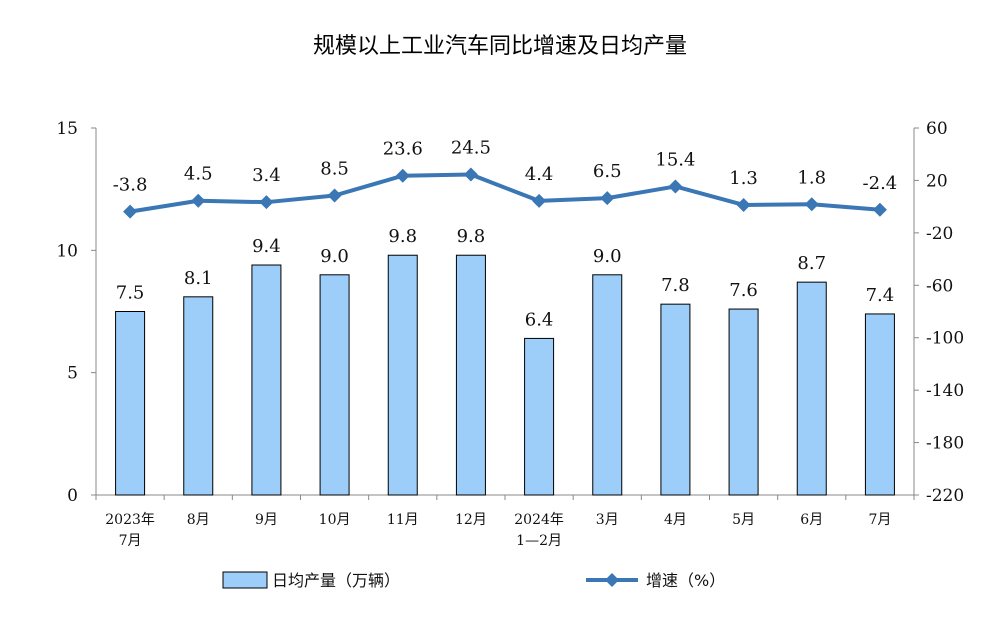 This screenshot has width=1000, height=618. I want to click on right-tick-label: -60, so click(939, 286).